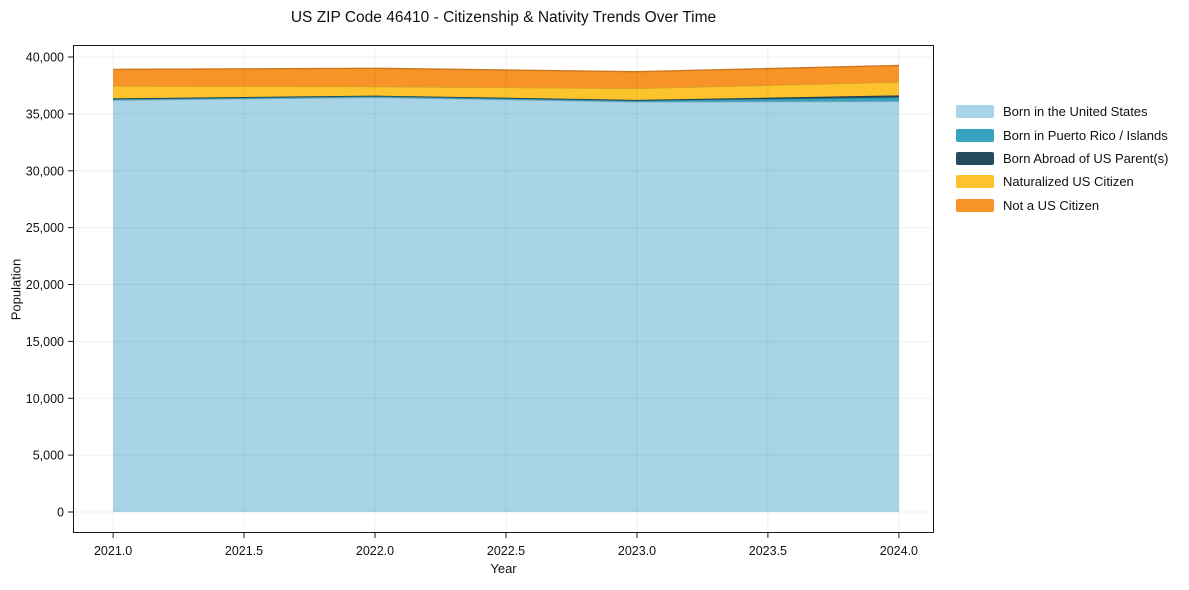 This screenshot has height=590, width=1189. Describe the element at coordinates (1051, 205) in the screenshot. I see `legend-label: Not a US Citizen` at that location.